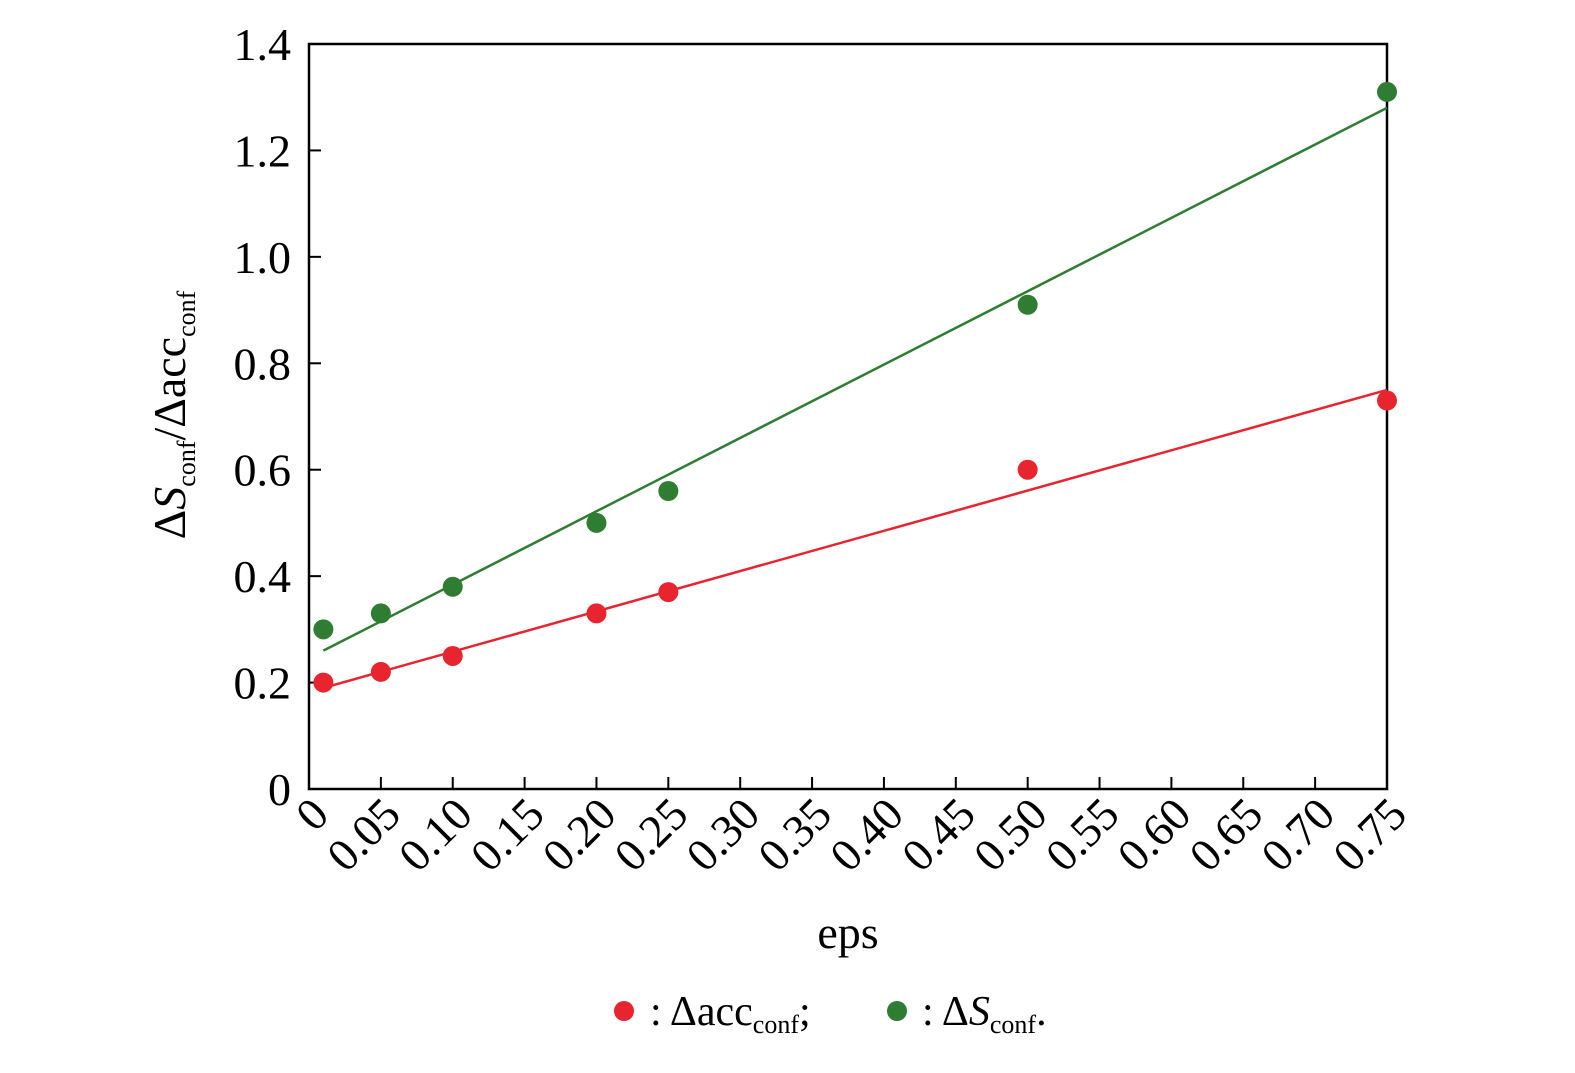 This screenshot has width=1575, height=1073. Describe the element at coordinates (624, 1011) in the screenshot. I see `legend-marker-red` at that location.